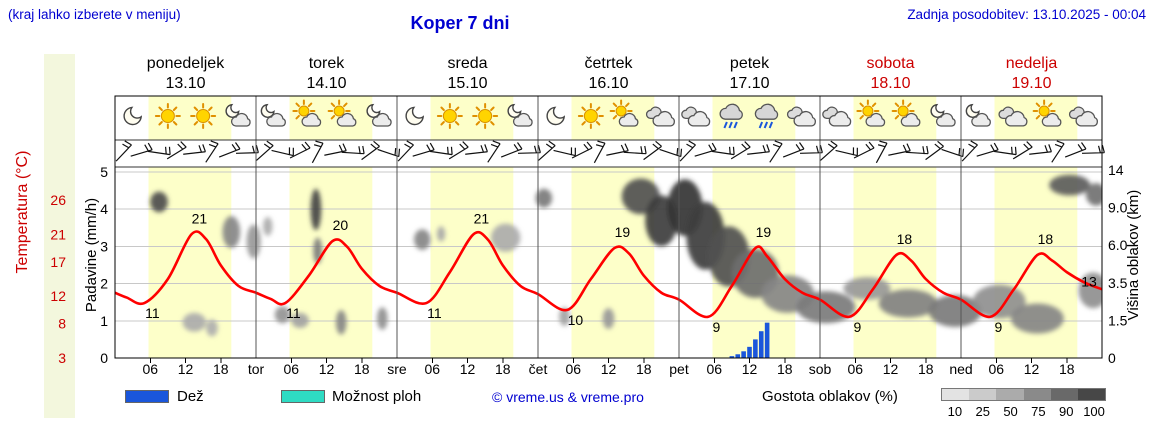 The image size is (1152, 443). I want to click on density-tick-label: 10, so click(955, 411).